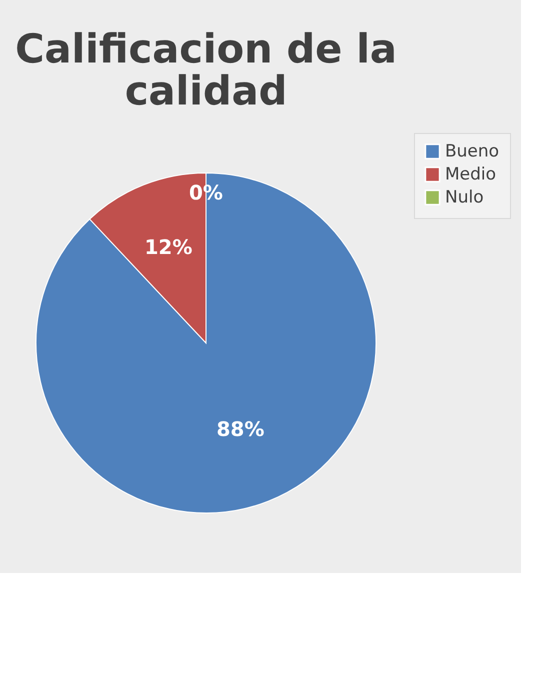  I want to click on data-label: 12%, so click(168, 247).